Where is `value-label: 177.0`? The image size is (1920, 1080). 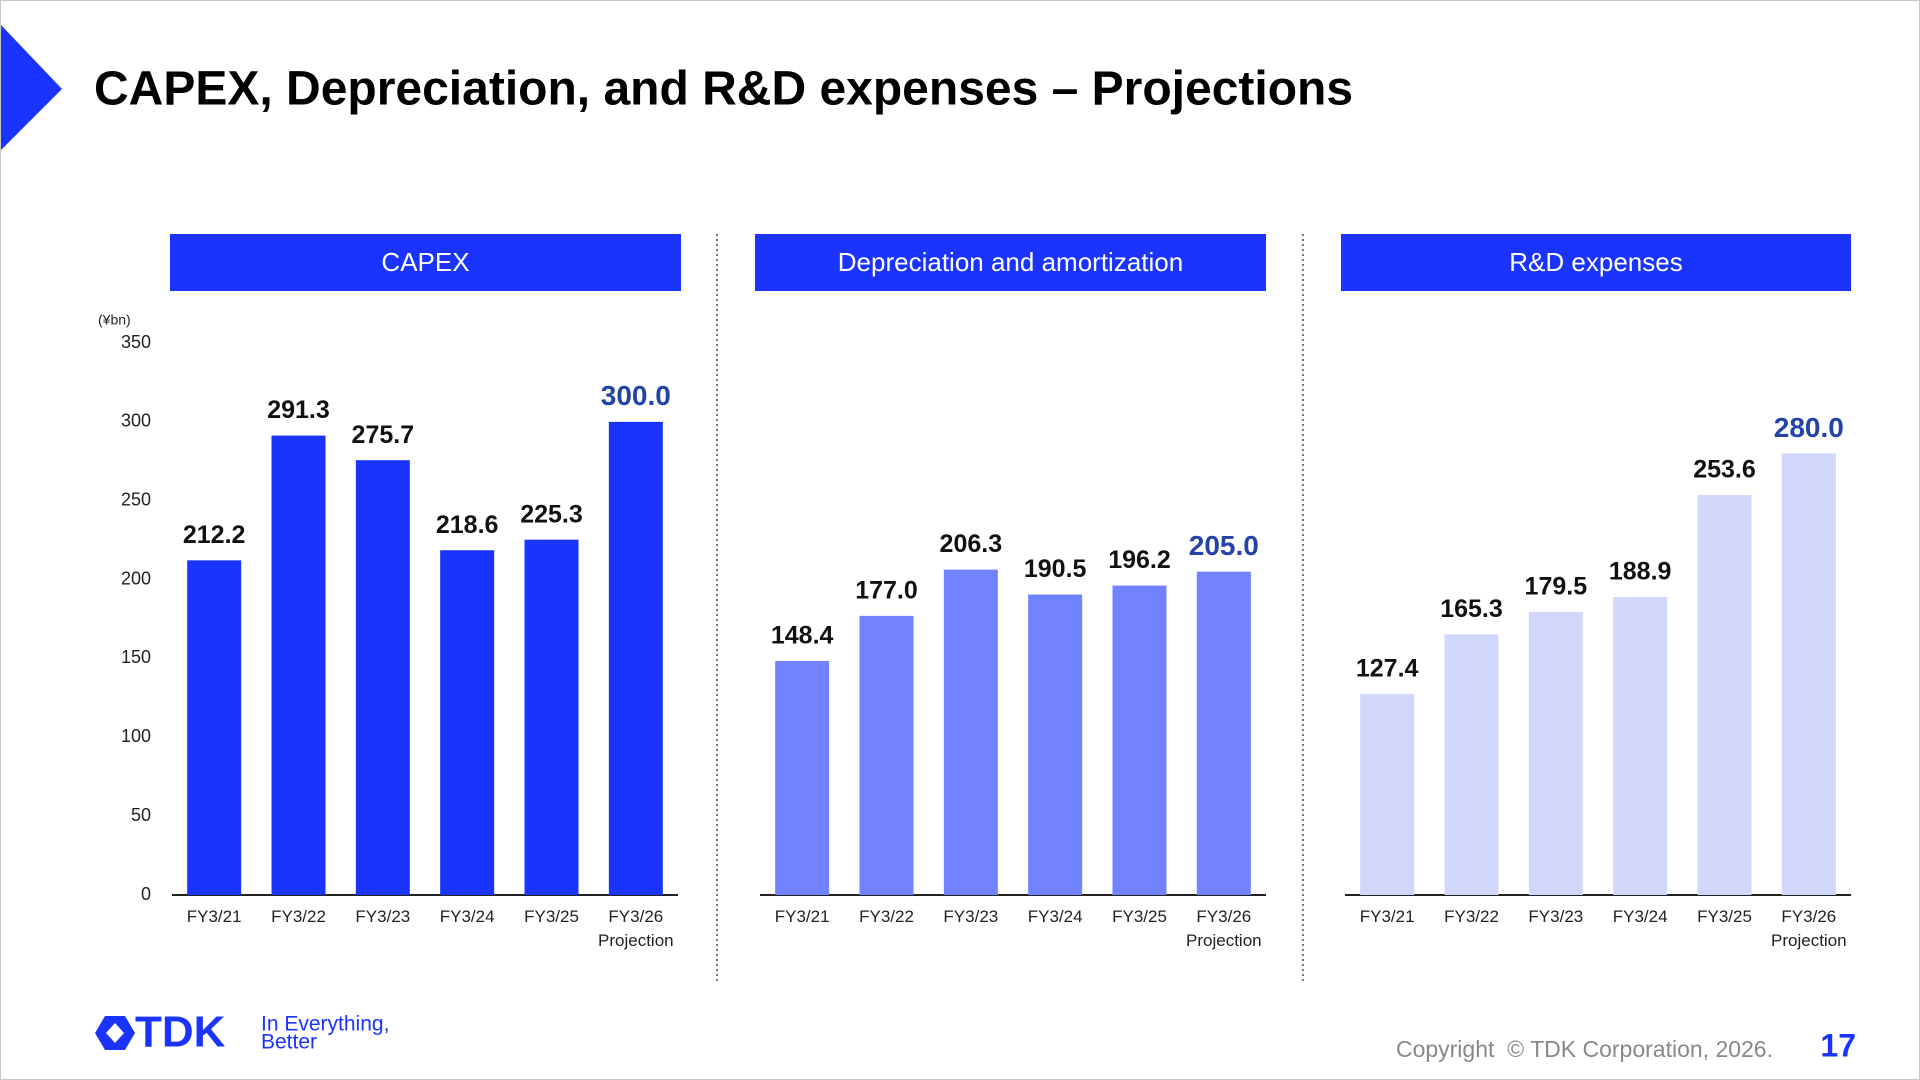
value-label: 177.0 is located at coordinates (886, 590).